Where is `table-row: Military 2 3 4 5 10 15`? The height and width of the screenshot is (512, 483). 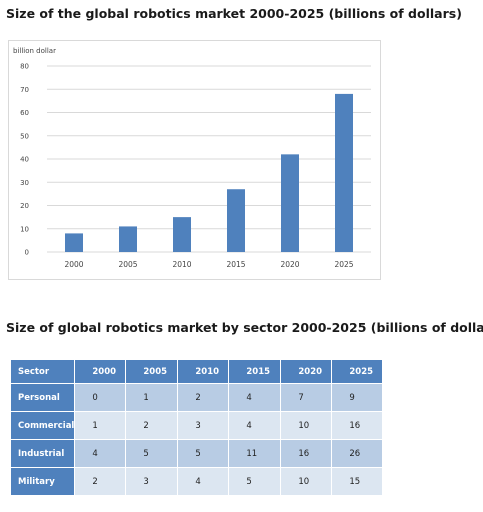 table-row: Military 2 3 4 5 10 15 is located at coordinates (196, 481).